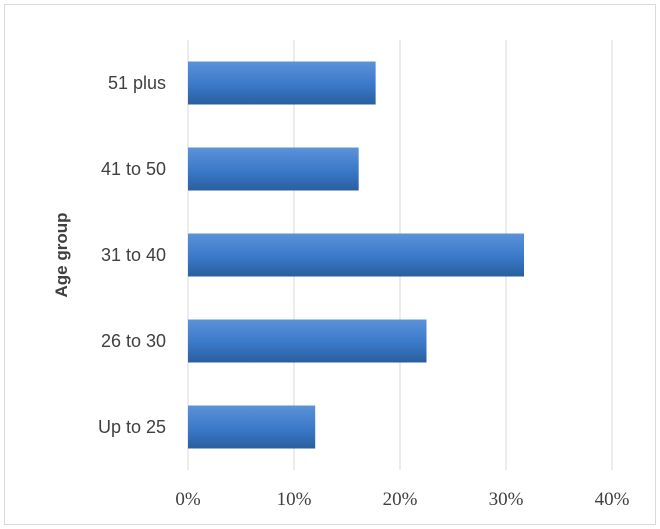 Image resolution: width=660 pixels, height=529 pixels. I want to click on category-label: Up to 25, so click(132, 427).